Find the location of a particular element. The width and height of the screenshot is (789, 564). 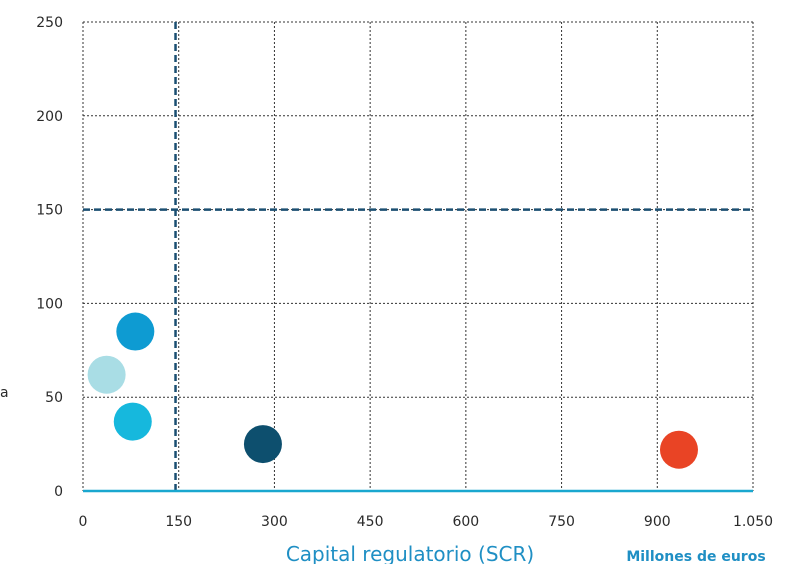

y-tick-labels: 0 50 100 150 200 250 is located at coordinates (49, 257).